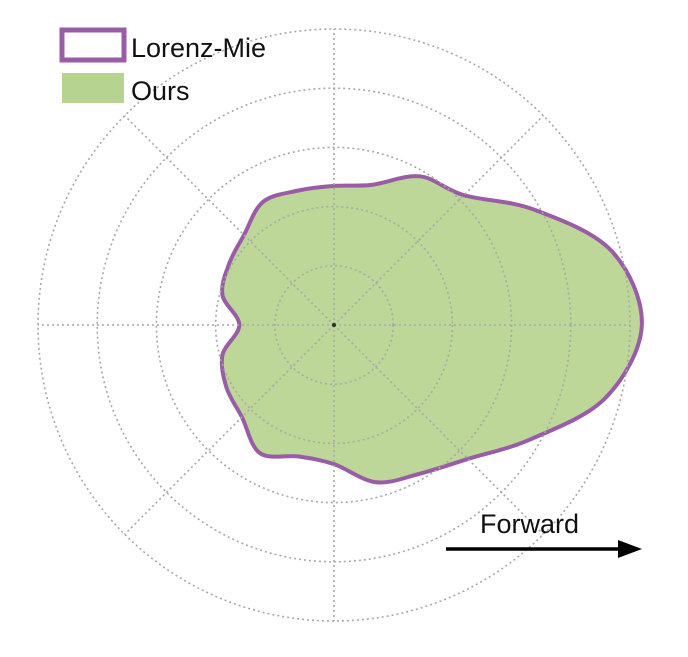  I want to click on legend: Lorenz-Mie Ours, so click(162, 66).